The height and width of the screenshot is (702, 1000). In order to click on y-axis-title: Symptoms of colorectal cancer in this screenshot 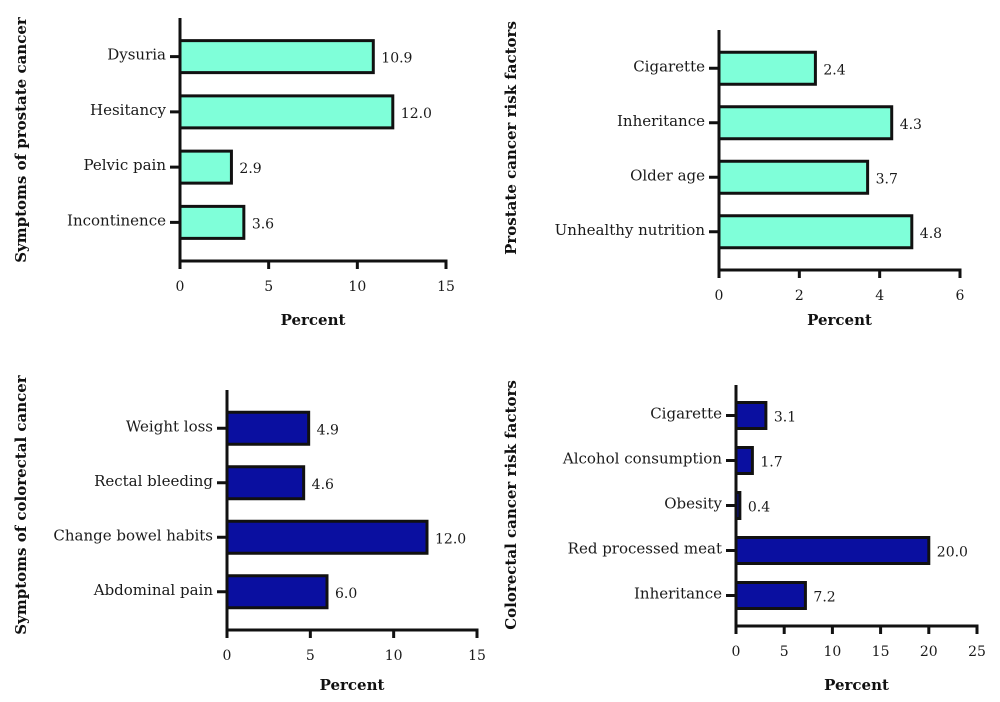, I will do `click(21, 504)`.